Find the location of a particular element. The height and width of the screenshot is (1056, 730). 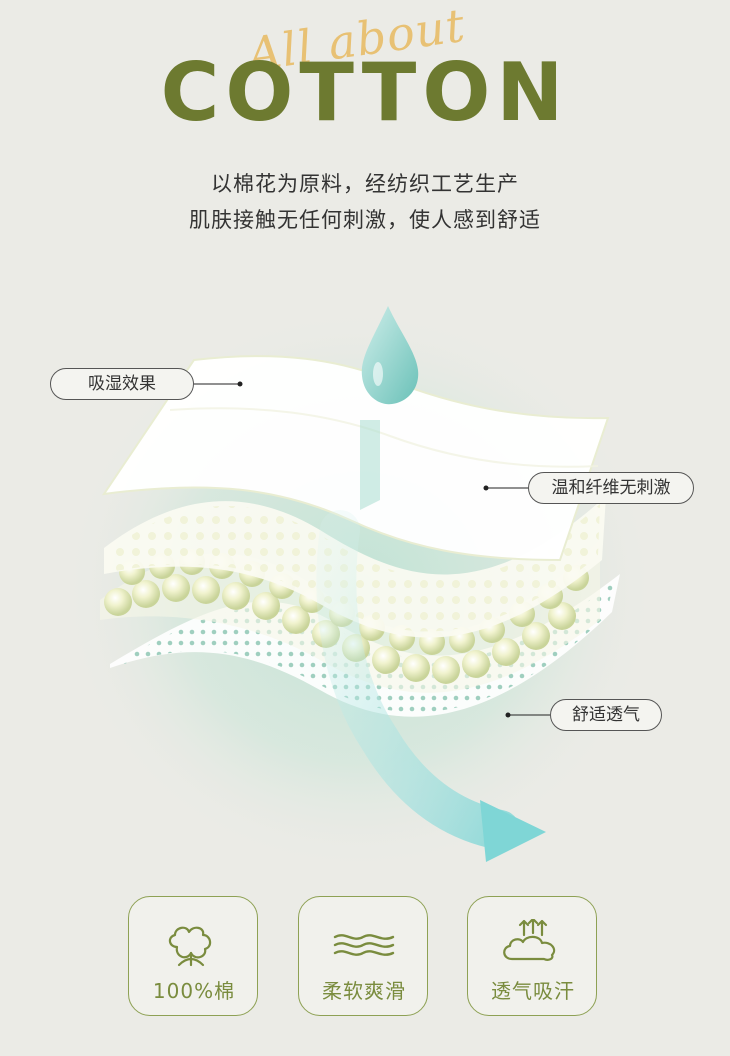

breathable-cloud-icon is located at coordinates (529, 940).